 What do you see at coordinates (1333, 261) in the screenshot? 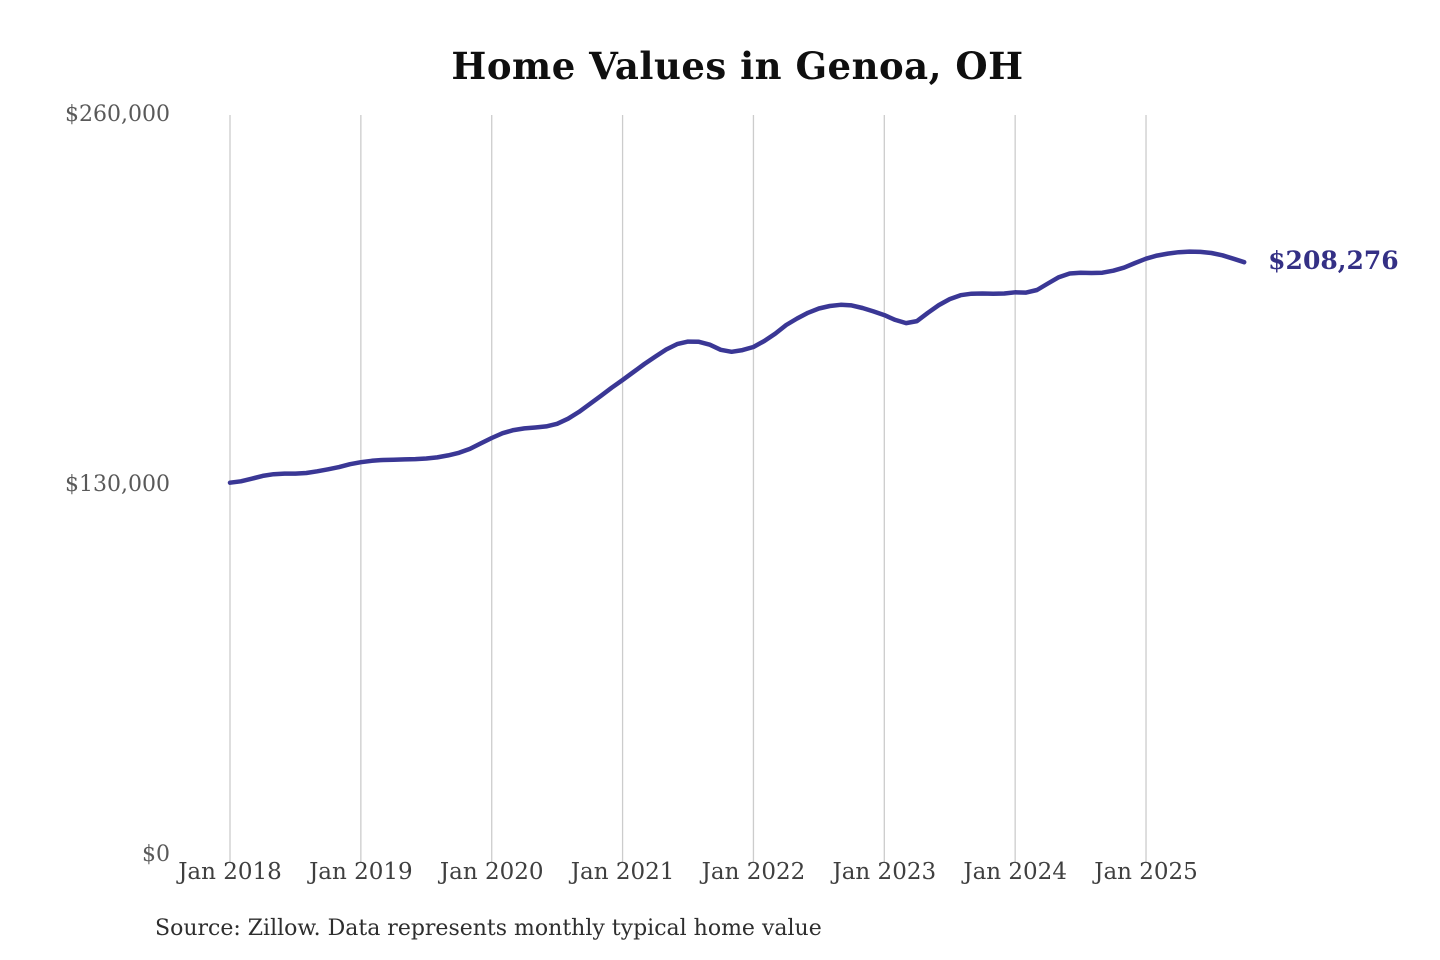
I see `latest-value-label: $208,276` at bounding box center [1333, 261].